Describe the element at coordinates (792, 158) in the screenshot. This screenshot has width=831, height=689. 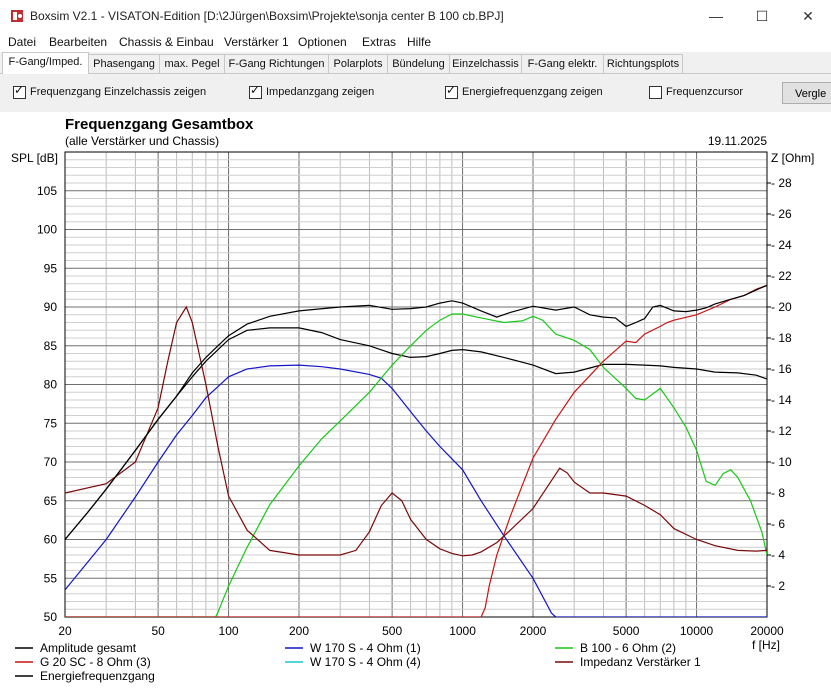
I see `y2-axis-label: Z [Ohm]` at that location.